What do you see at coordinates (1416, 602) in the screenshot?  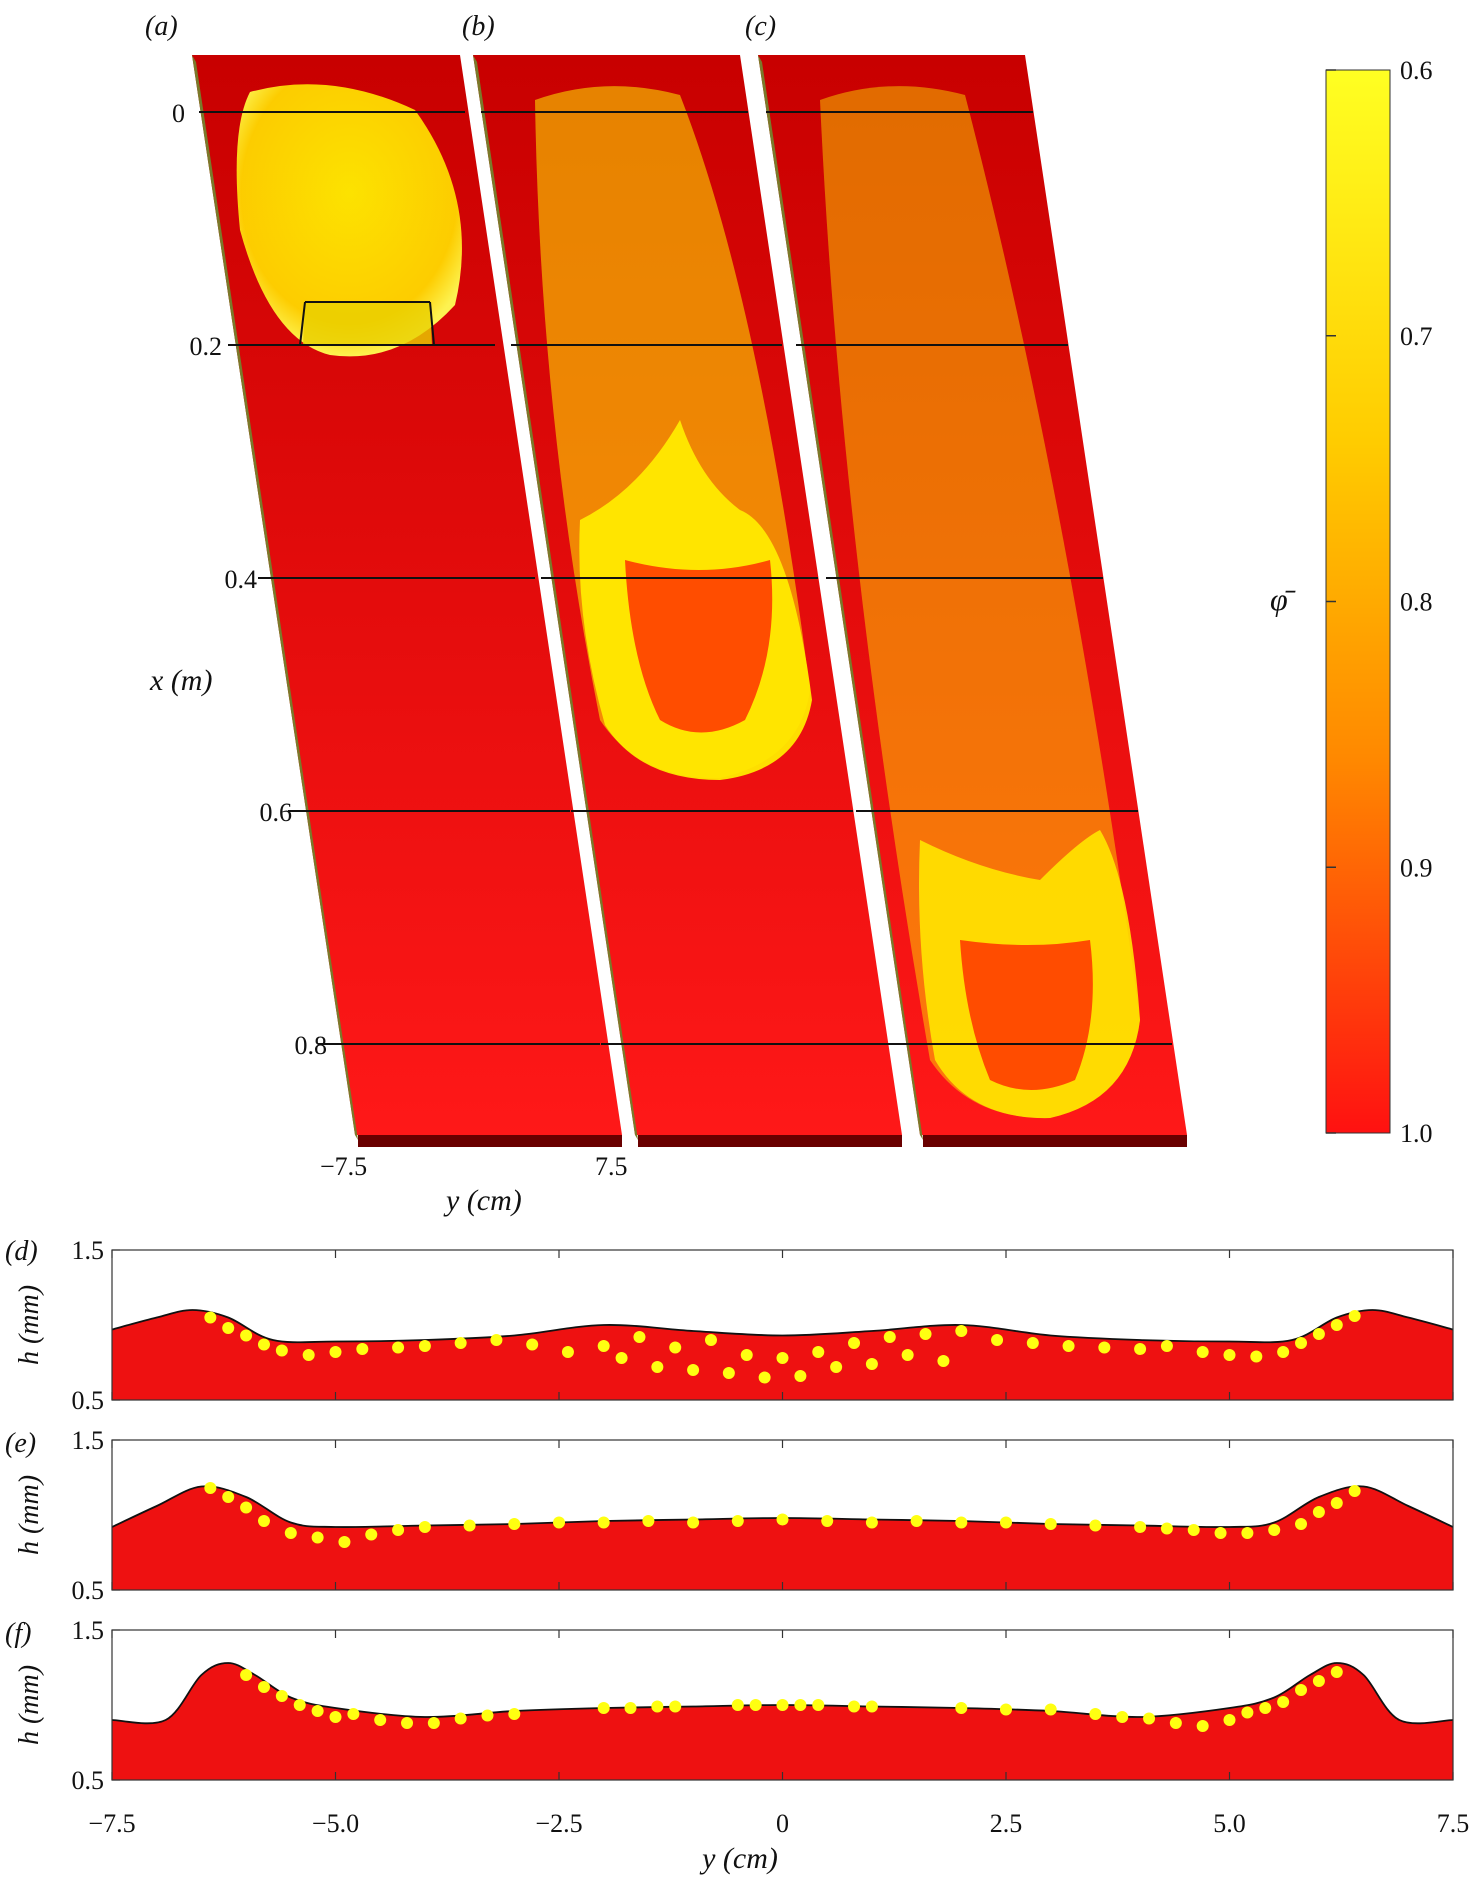 I see `colorbar-tick-label: 0.8` at bounding box center [1416, 602].